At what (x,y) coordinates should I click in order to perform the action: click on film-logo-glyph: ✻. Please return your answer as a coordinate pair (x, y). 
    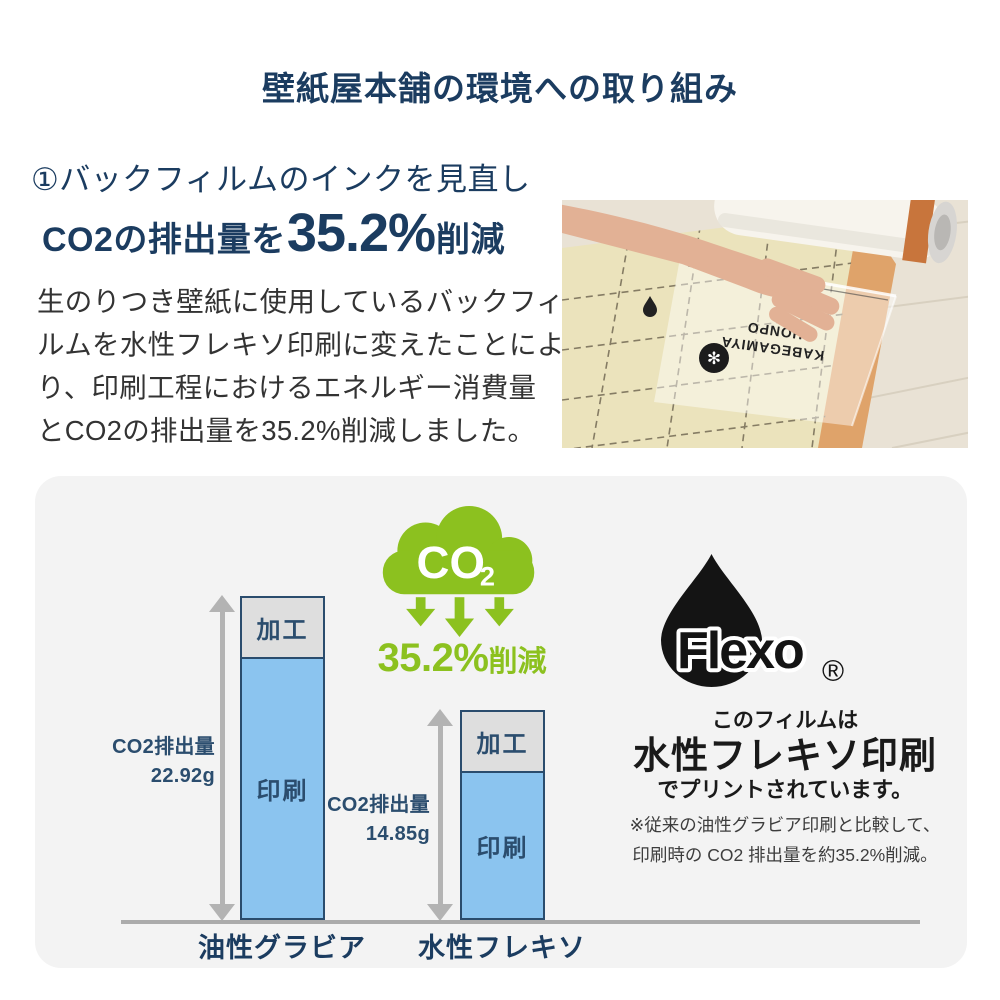
    Looking at the image, I should click on (714, 358).